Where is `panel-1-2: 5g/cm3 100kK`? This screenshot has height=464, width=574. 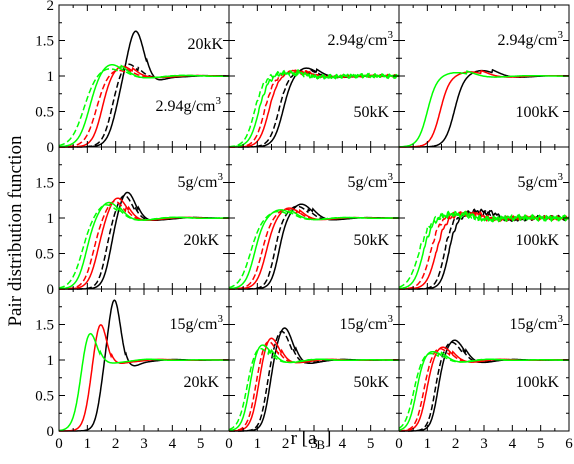 panel-1-2: 5g/cm3 100kK is located at coordinates (484, 218).